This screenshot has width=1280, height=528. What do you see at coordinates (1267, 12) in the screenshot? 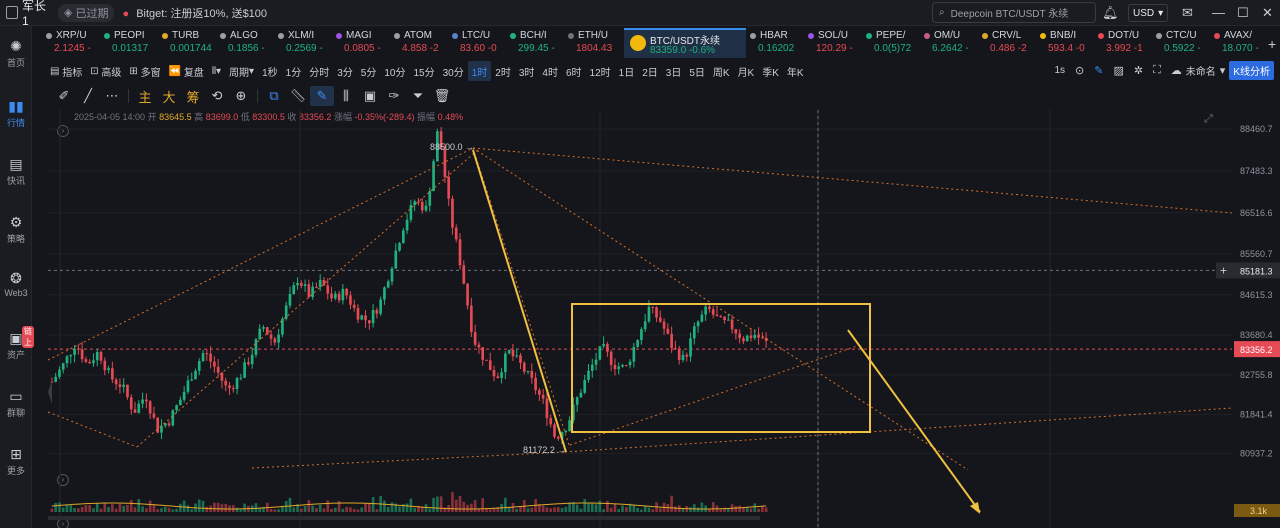
I see `close-icon: ✕` at bounding box center [1267, 12].